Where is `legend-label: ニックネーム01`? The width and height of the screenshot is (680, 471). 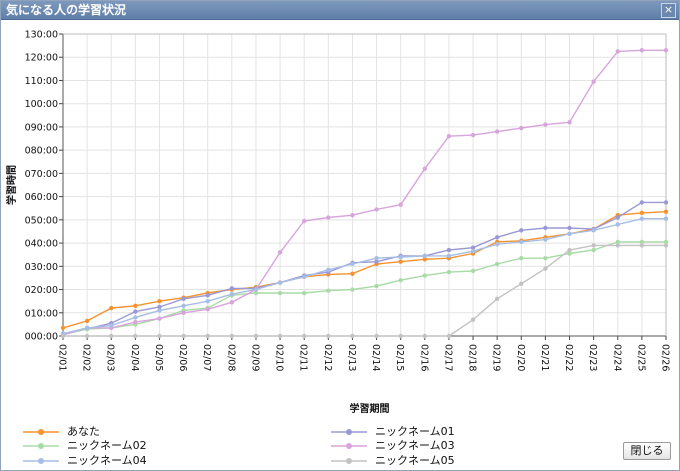 legend-label: ニックネーム01 is located at coordinates (415, 431).